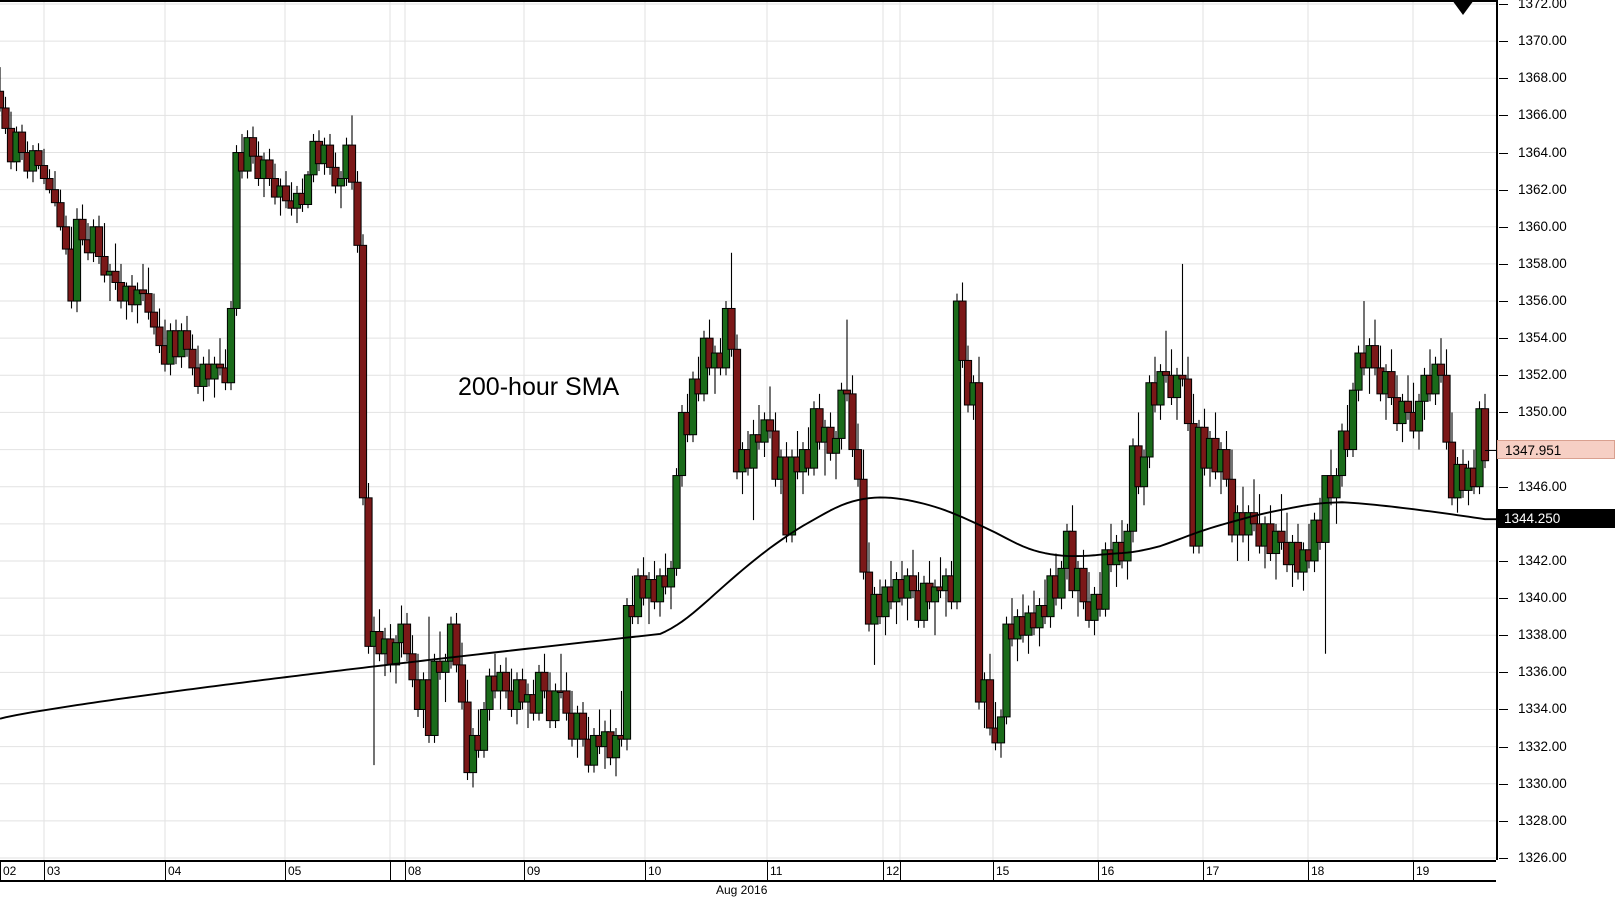  I want to click on x-axis-label: 17, so click(1213, 871).